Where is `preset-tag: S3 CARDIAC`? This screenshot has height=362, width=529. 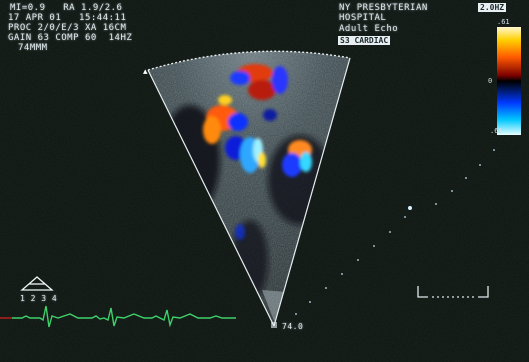
preset-tag: S3 CARDIAC is located at coordinates (364, 40).